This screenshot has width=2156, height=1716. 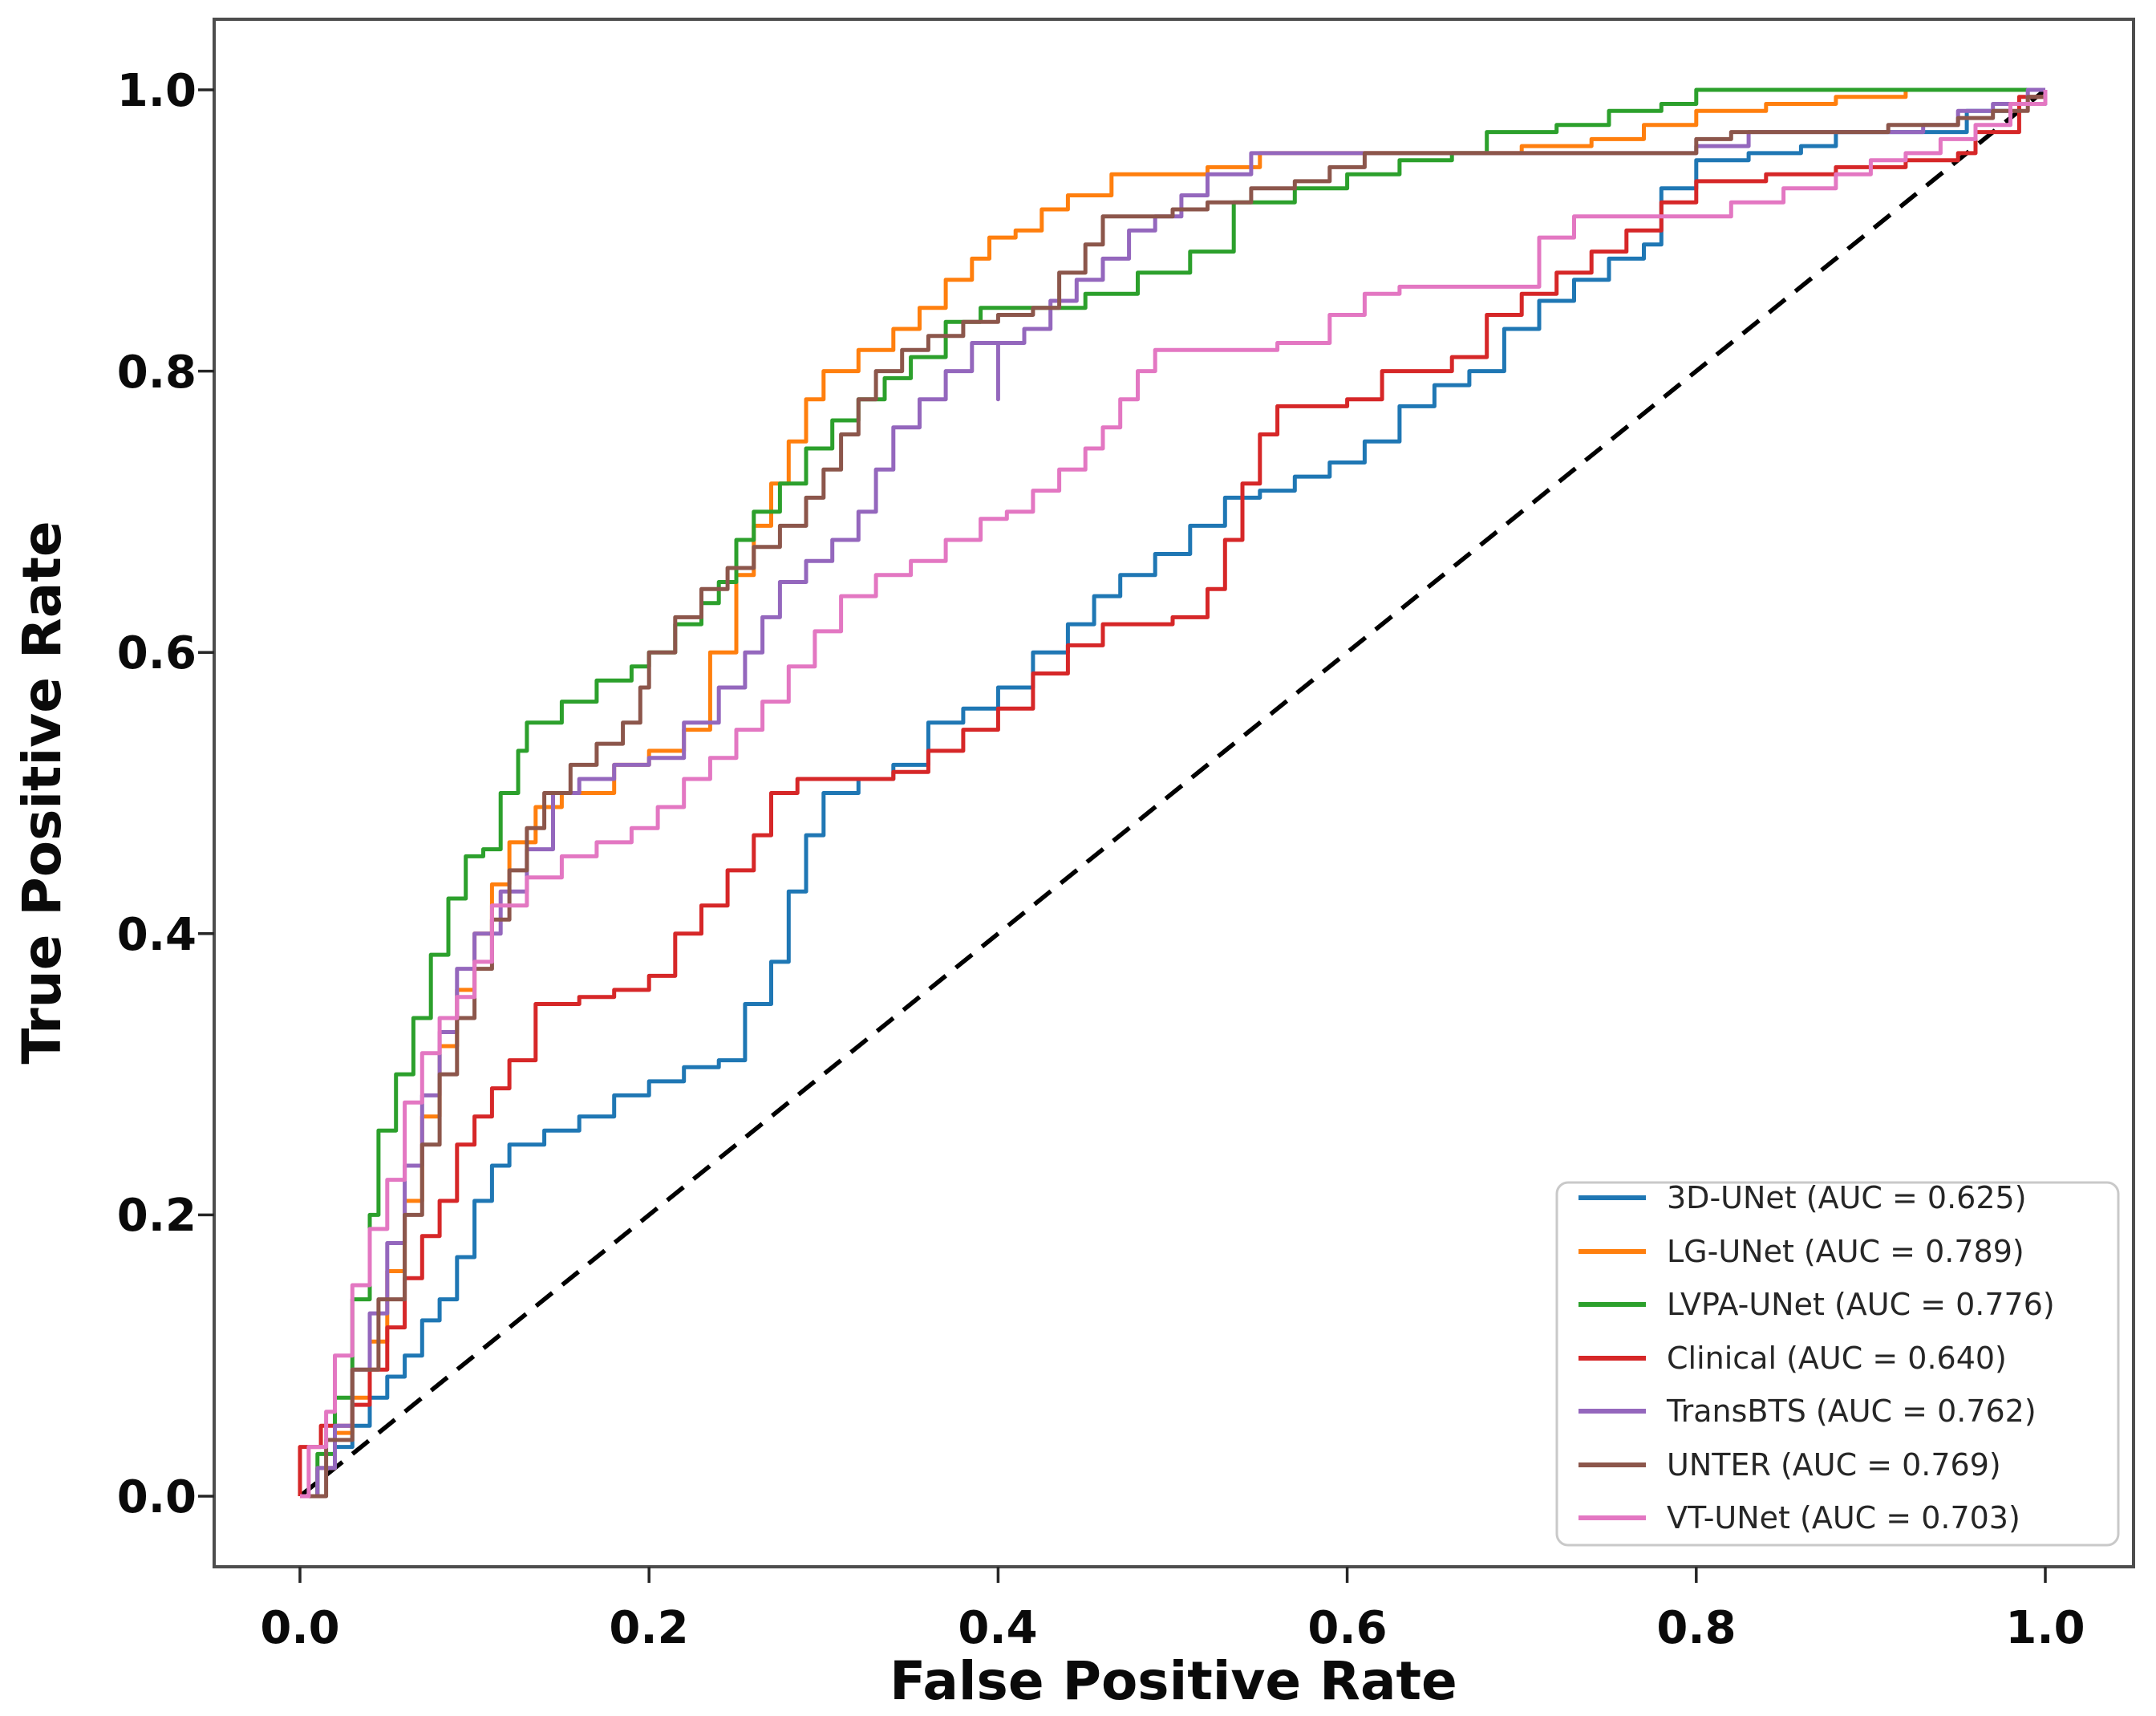 What do you see at coordinates (299, 1628) in the screenshot?
I see `x-tick-label: 0.0` at bounding box center [299, 1628].